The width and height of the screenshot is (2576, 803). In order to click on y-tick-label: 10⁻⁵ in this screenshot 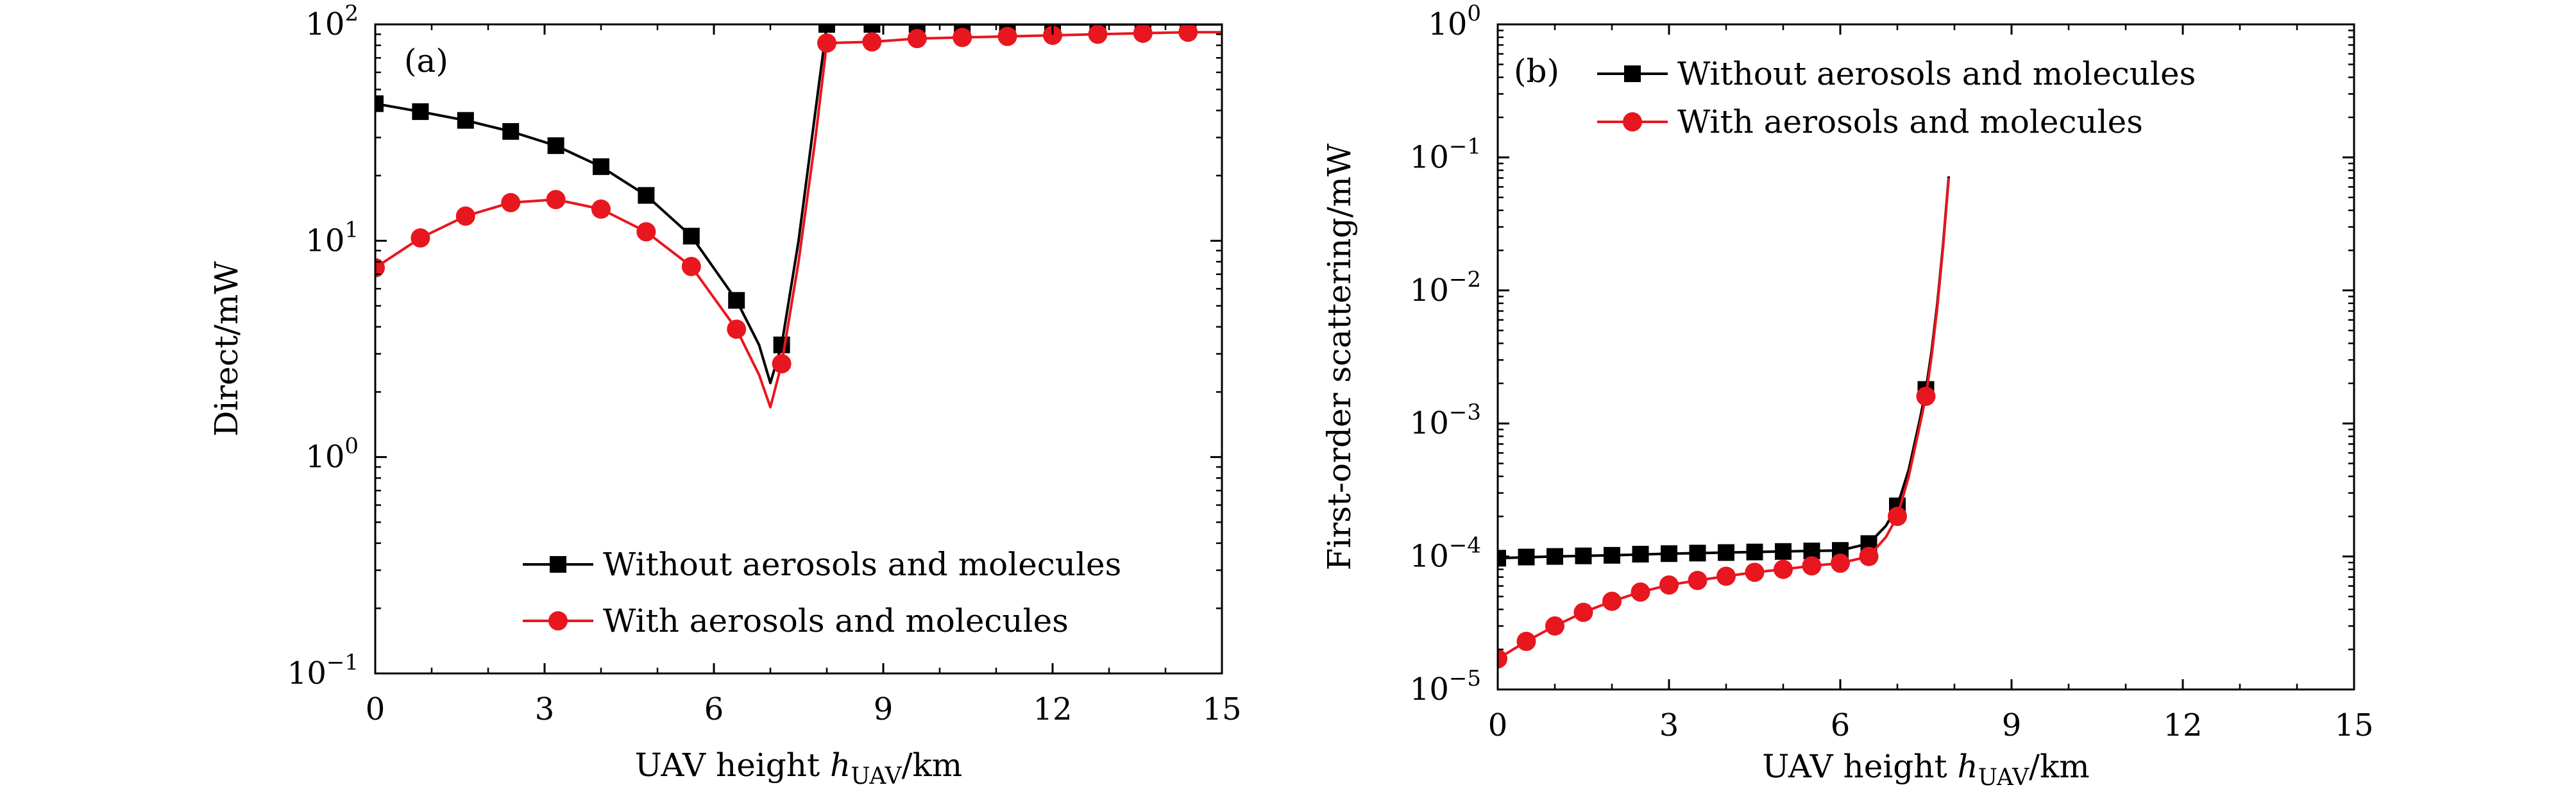, I will do `click(1445, 687)`.